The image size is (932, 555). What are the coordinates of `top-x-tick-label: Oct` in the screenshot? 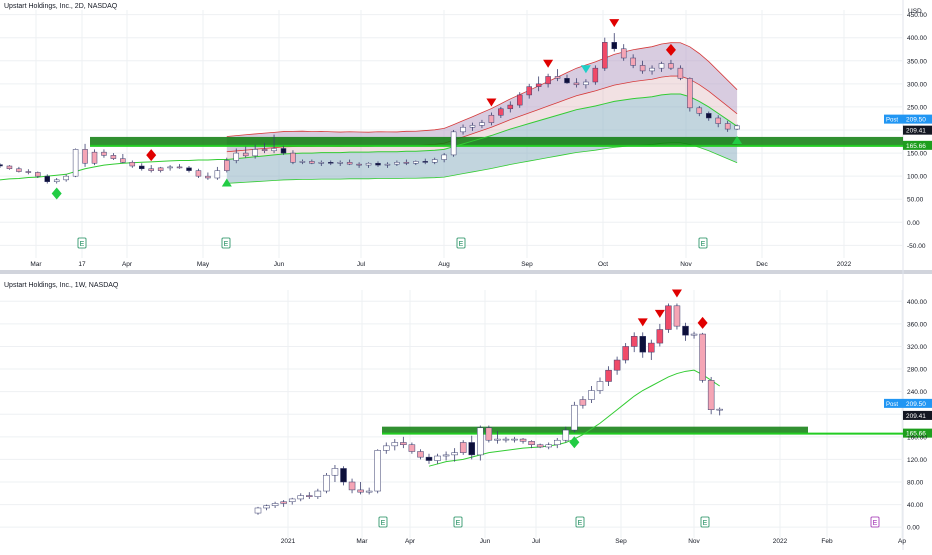 It's located at (603, 264).